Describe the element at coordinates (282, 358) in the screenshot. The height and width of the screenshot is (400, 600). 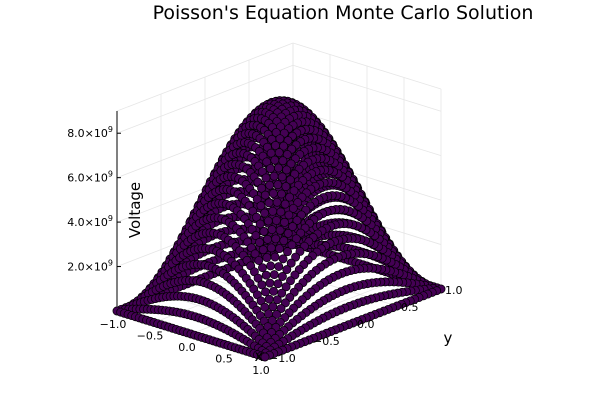
I see `y-tick-label: −1.0` at that location.